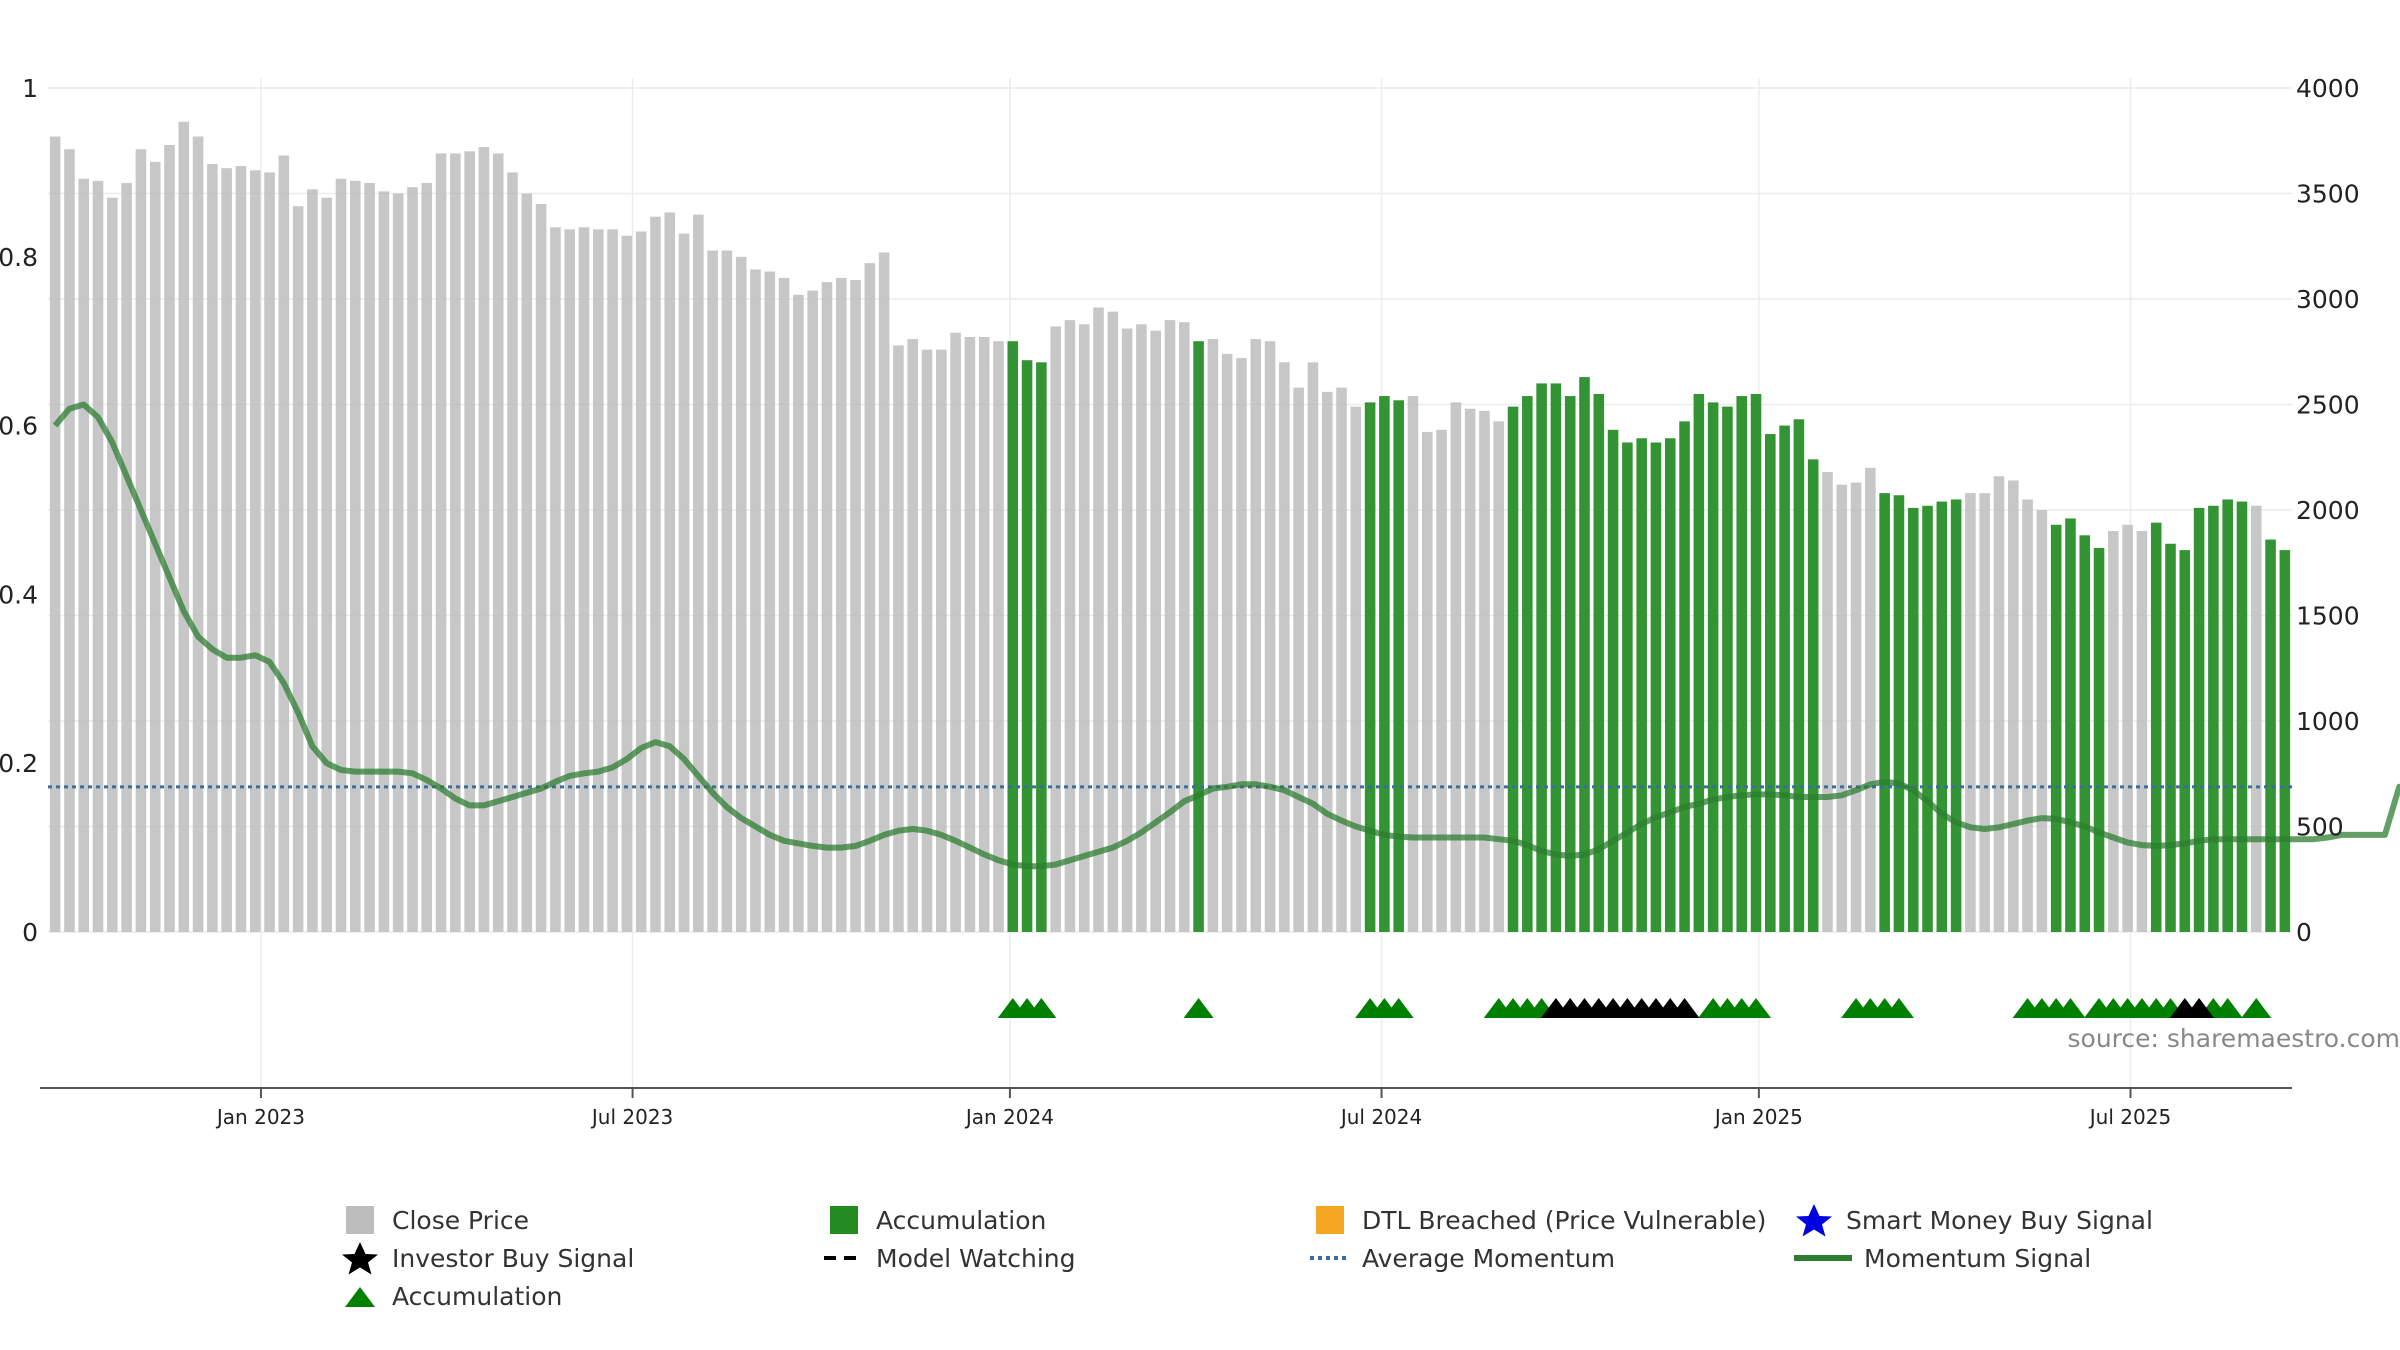 This screenshot has width=2400, height=1350. What do you see at coordinates (19, 257) in the screenshot?
I see `left-tick-label: 0.8` at bounding box center [19, 257].